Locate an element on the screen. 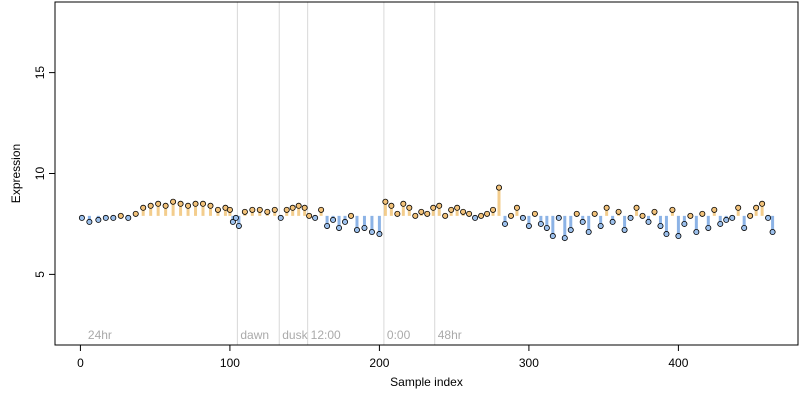 Image resolution: width=800 pixels, height=400 pixels. x-axis: 0 100 200 300 400 is located at coordinates (383, 357).